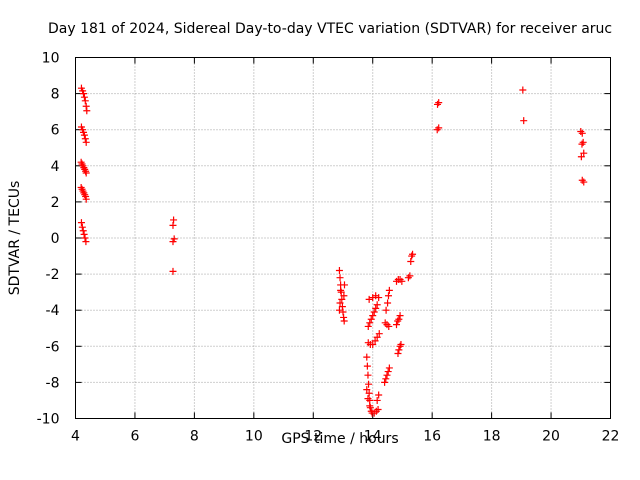 The image size is (640, 480). Describe the element at coordinates (55, 239) in the screenshot. I see `y-tick-label: 0` at that location.